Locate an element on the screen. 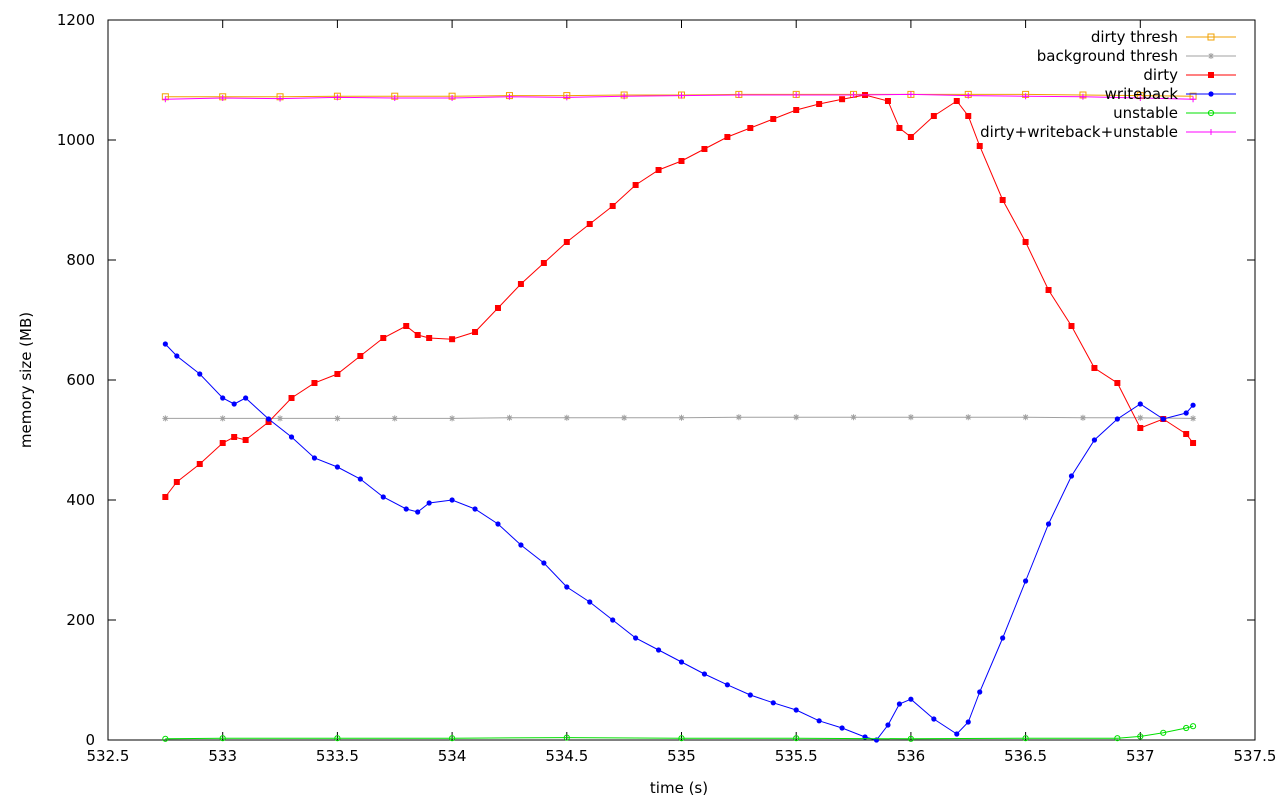 The image size is (1280, 800). y-axis-label: memory size (MB) is located at coordinates (26, 380).